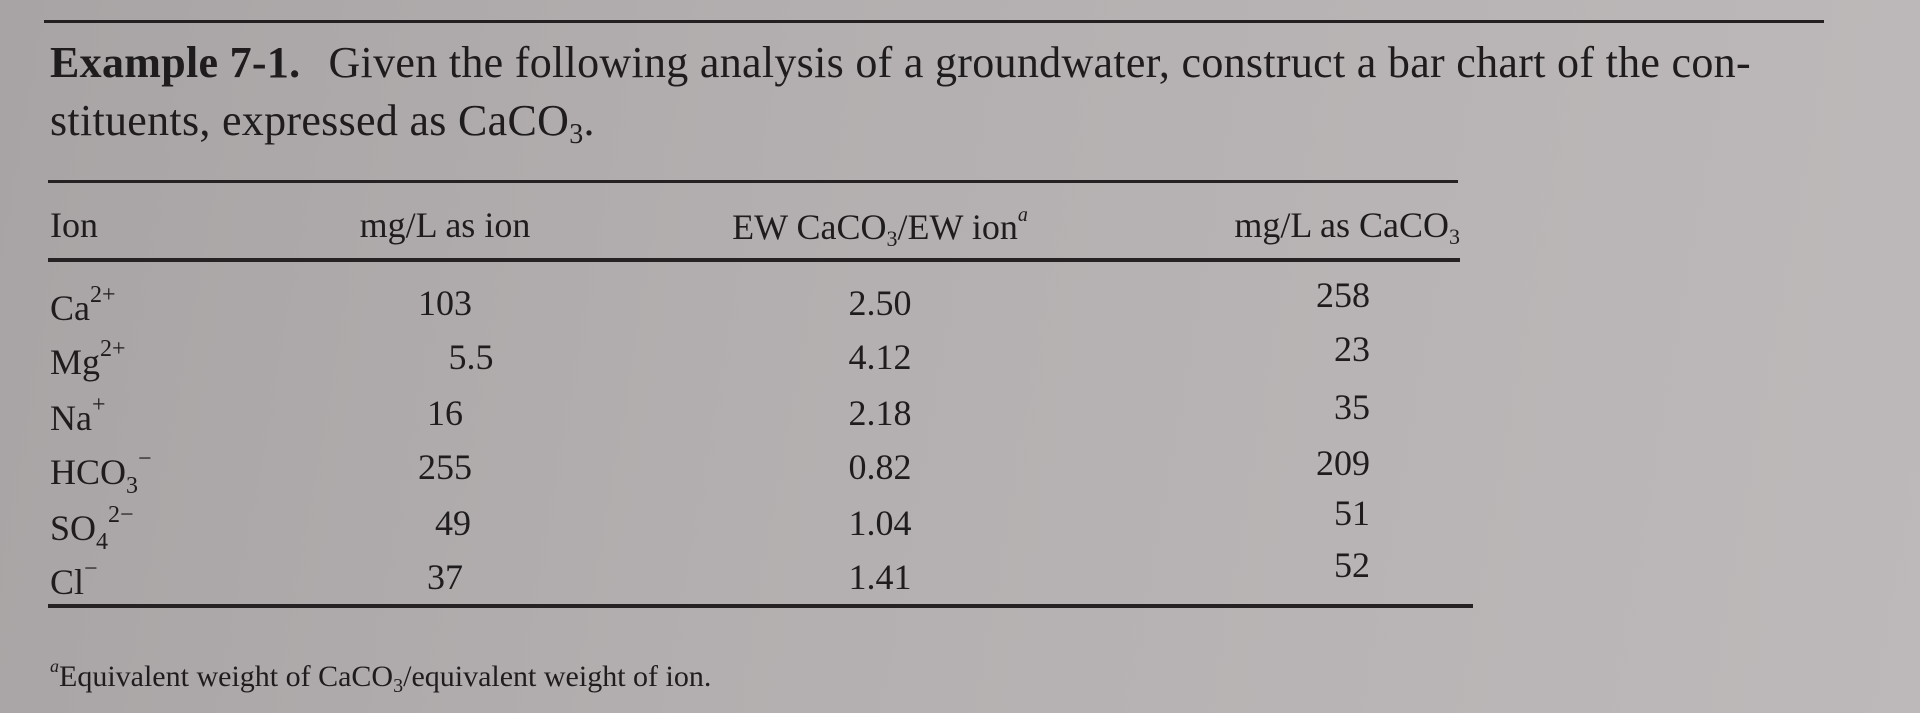 This screenshot has height=713, width=1920. I want to click on mg-as-ion-cell: 16, so click(445, 413).